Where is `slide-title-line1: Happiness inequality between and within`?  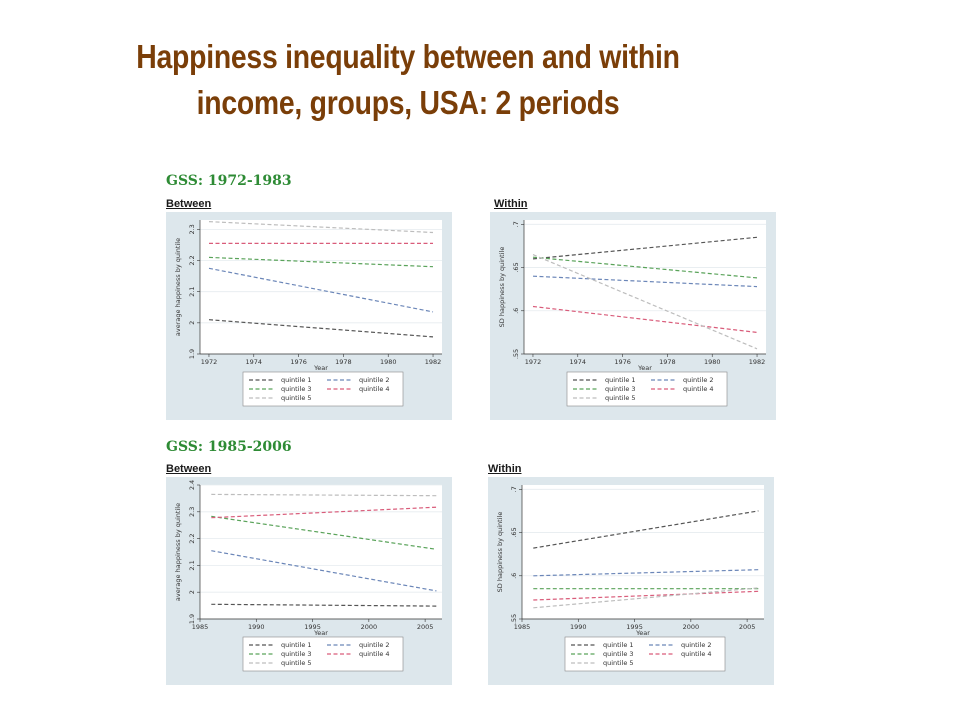 slide-title-line1: Happiness inequality between and within is located at coordinates (408, 56).